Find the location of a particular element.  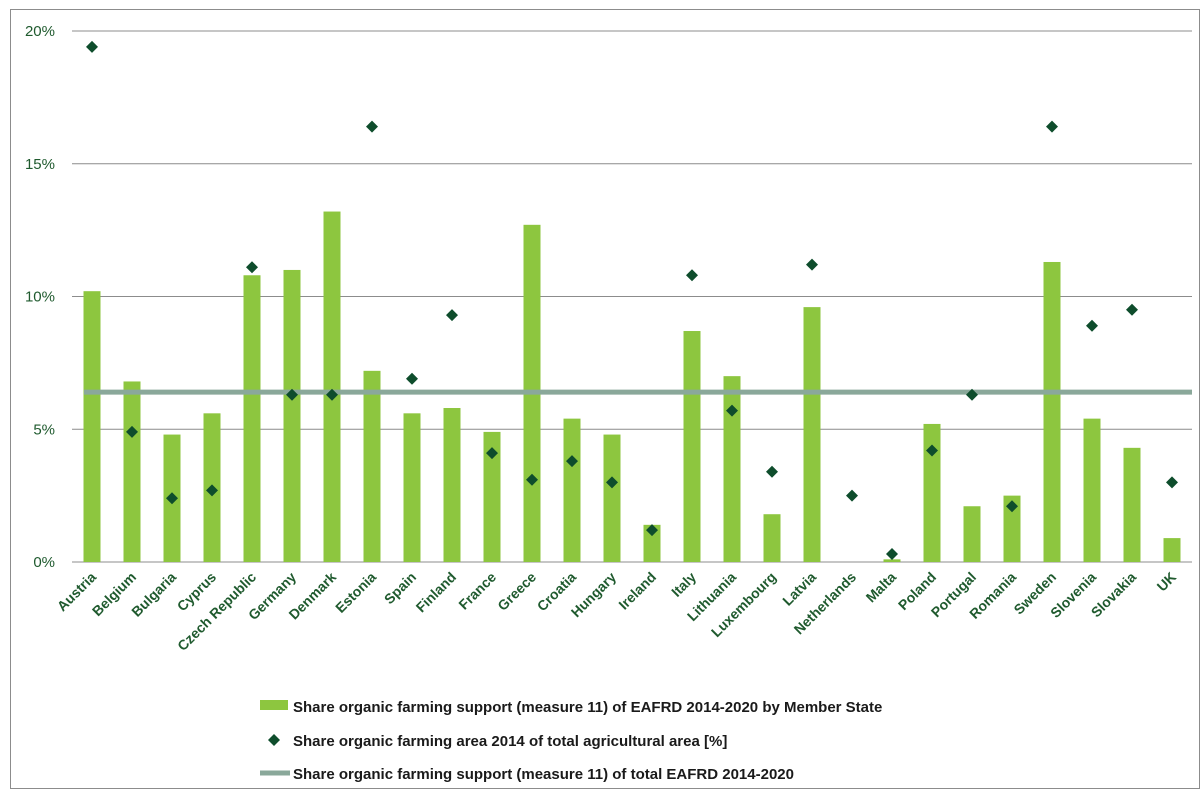

category-label: Estonia is located at coordinates (355, 592).